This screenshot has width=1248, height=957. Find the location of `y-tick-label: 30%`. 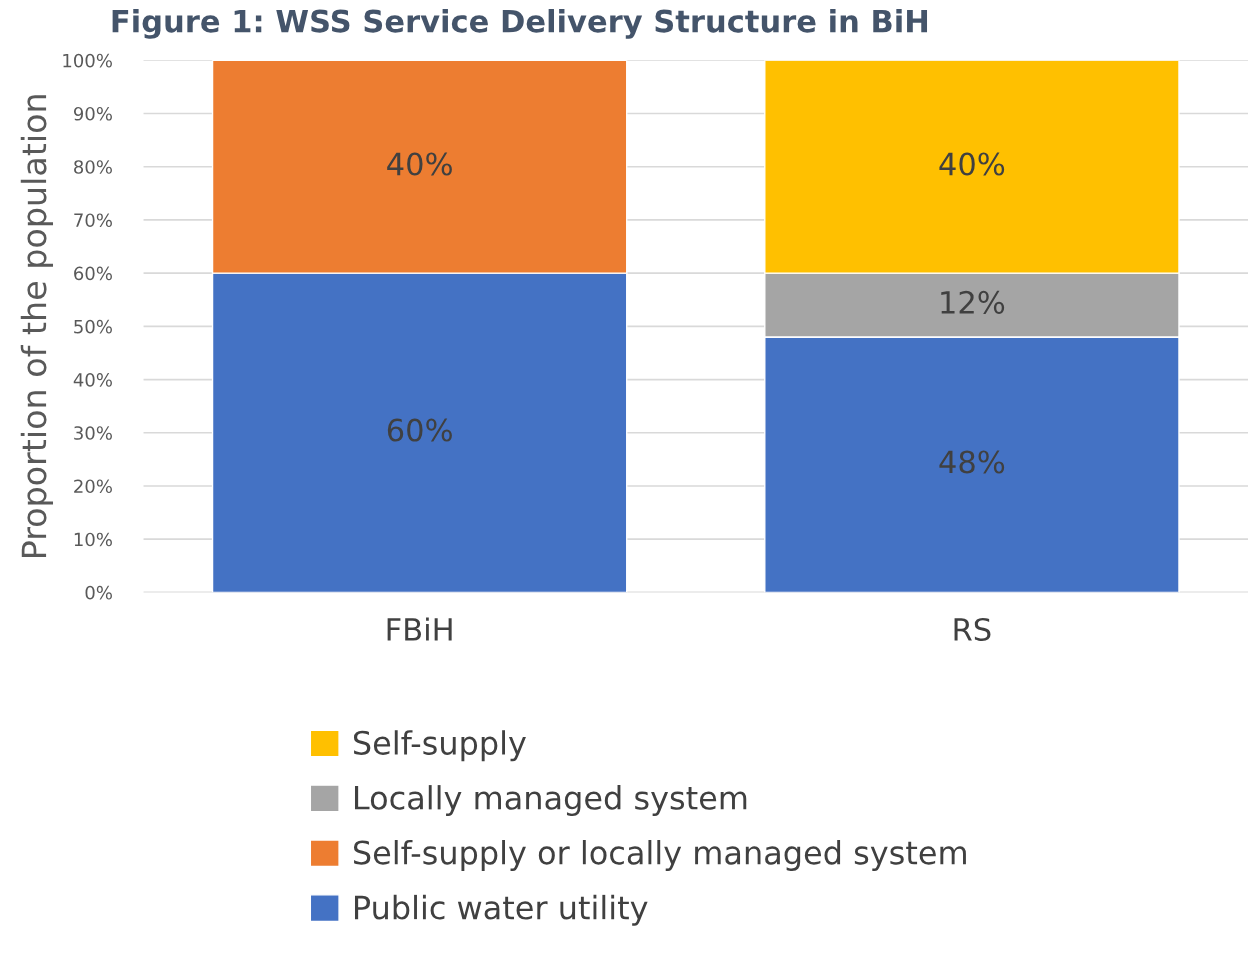

y-tick-label: 30% is located at coordinates (93, 433).